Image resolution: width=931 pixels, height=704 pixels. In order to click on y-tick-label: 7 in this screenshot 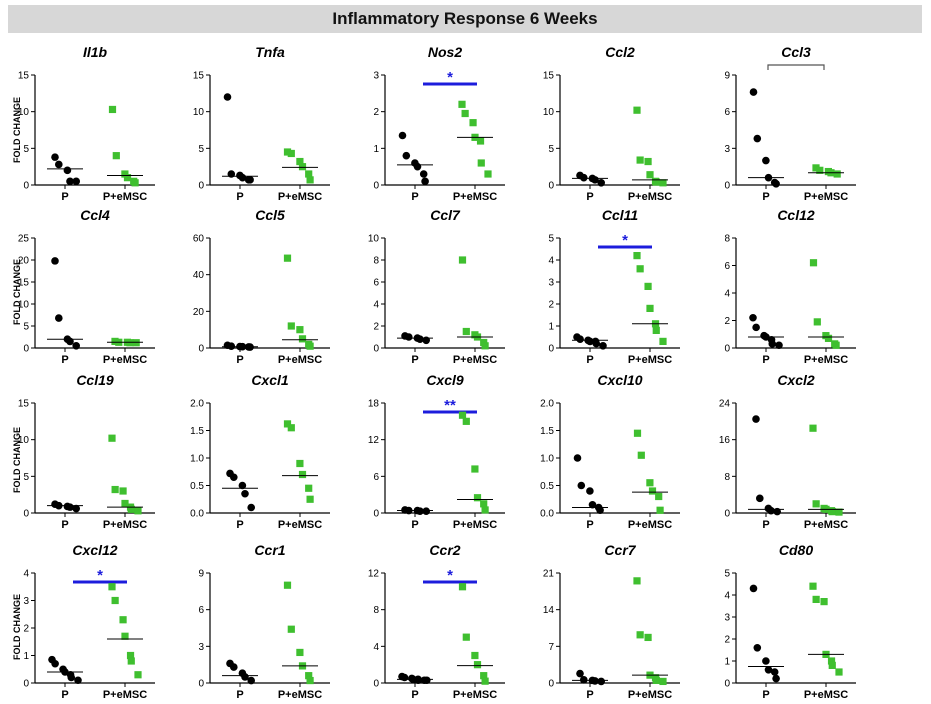, I will do `click(551, 647)`.